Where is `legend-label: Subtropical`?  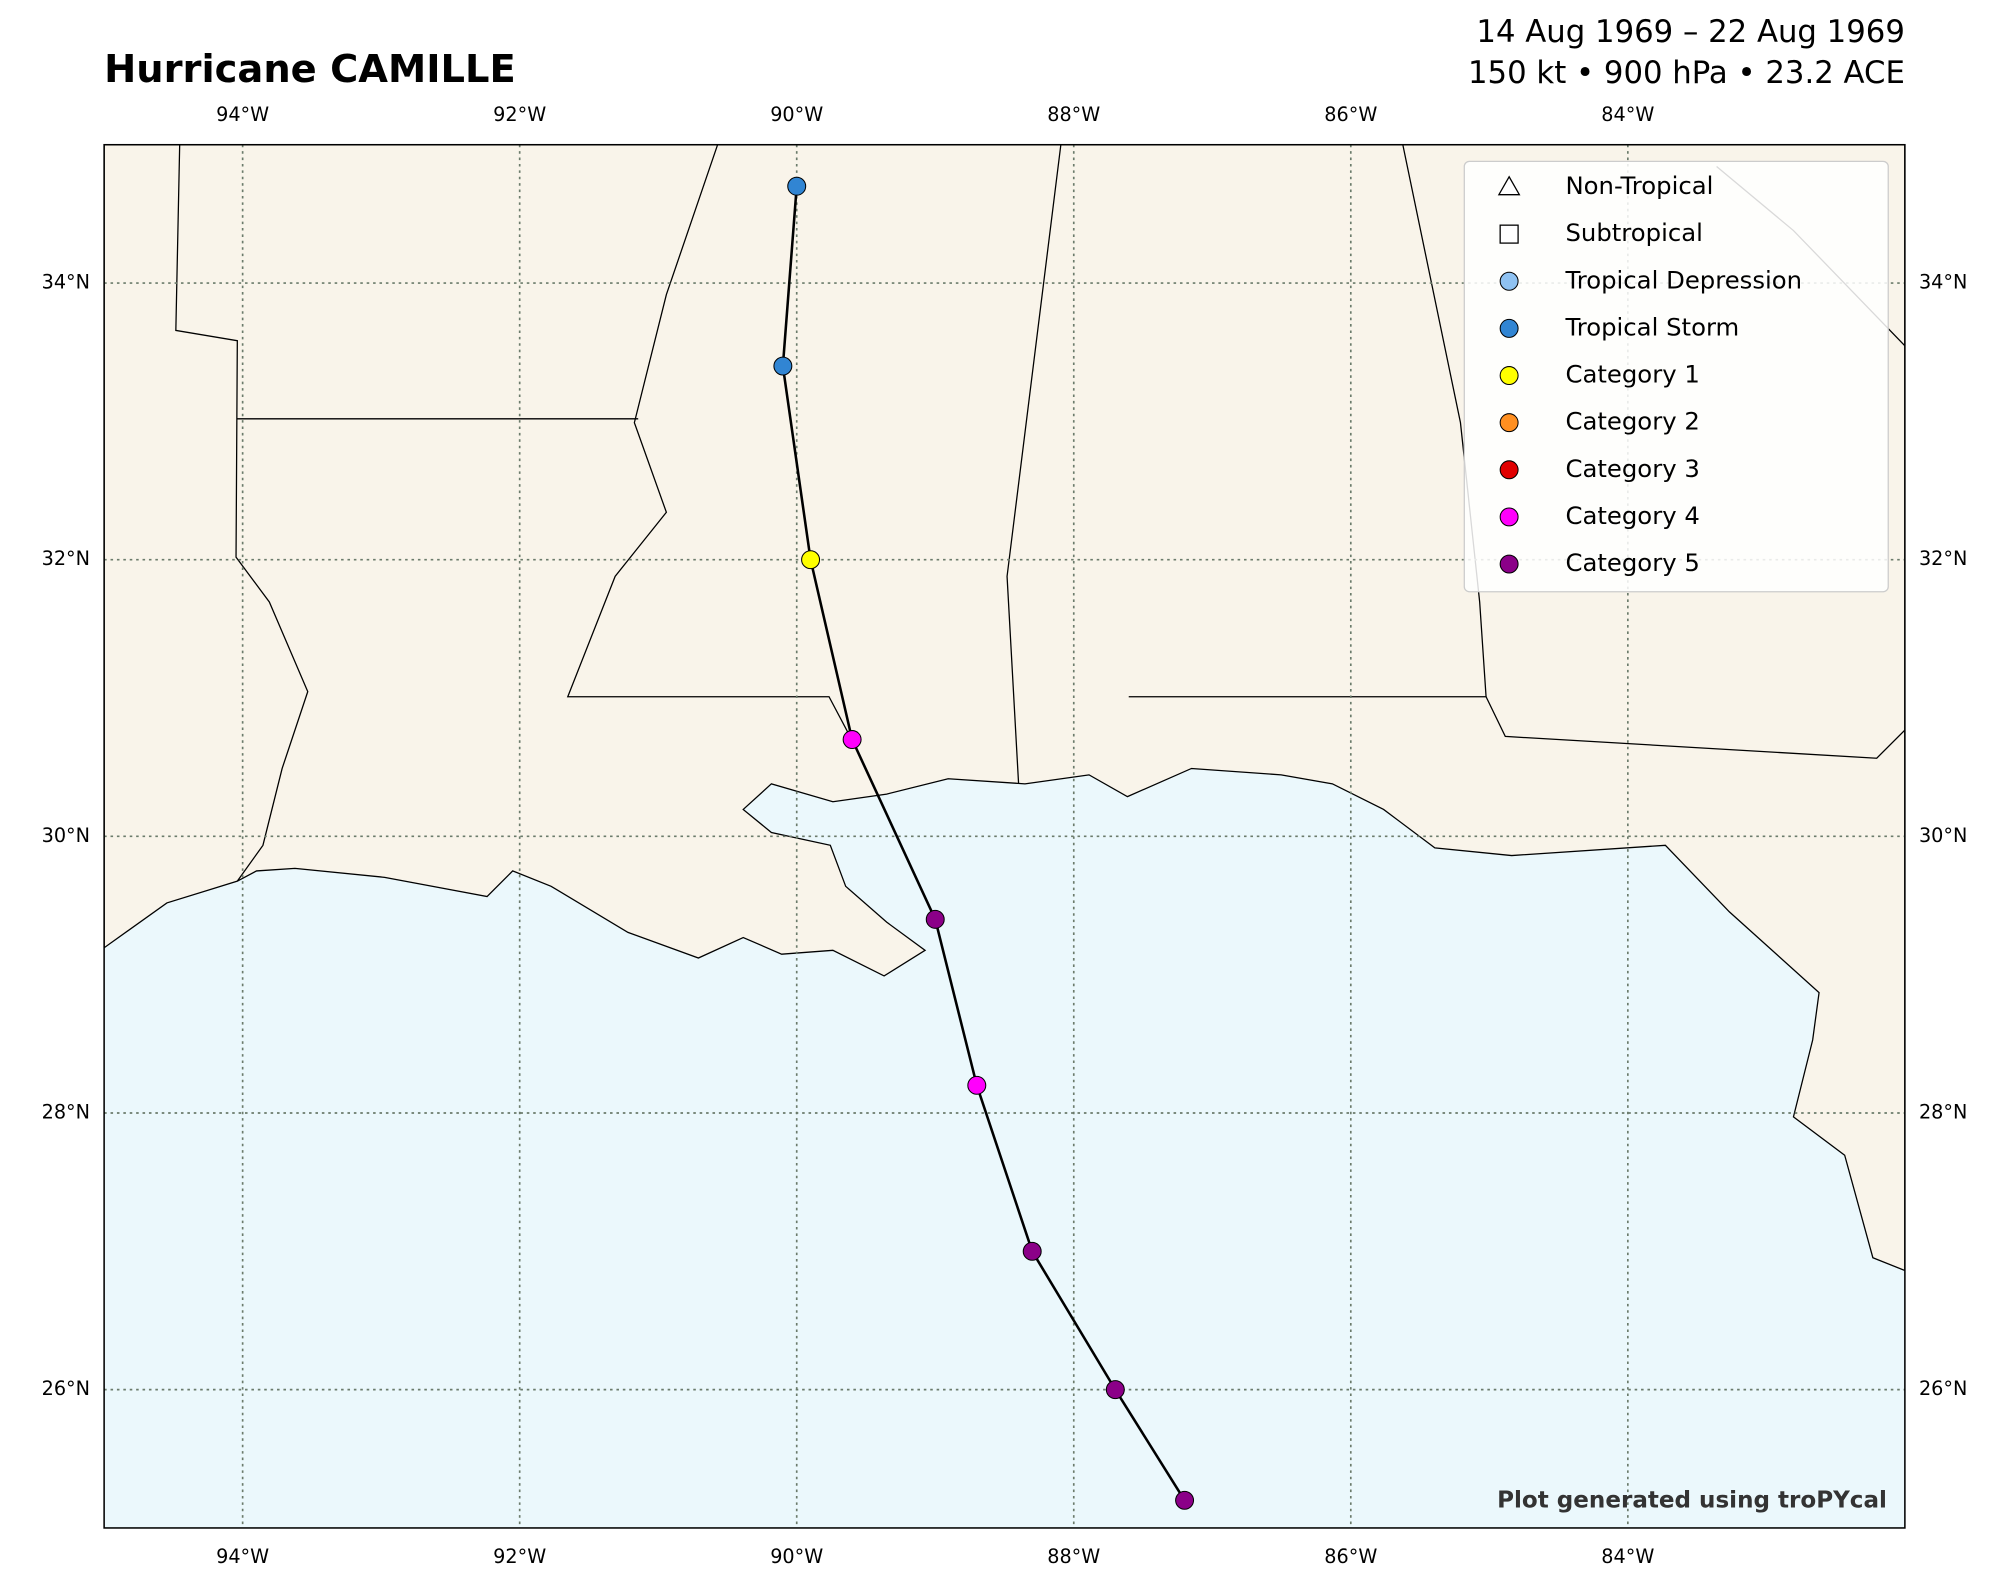
legend-label: Subtropical is located at coordinates (1633, 232).